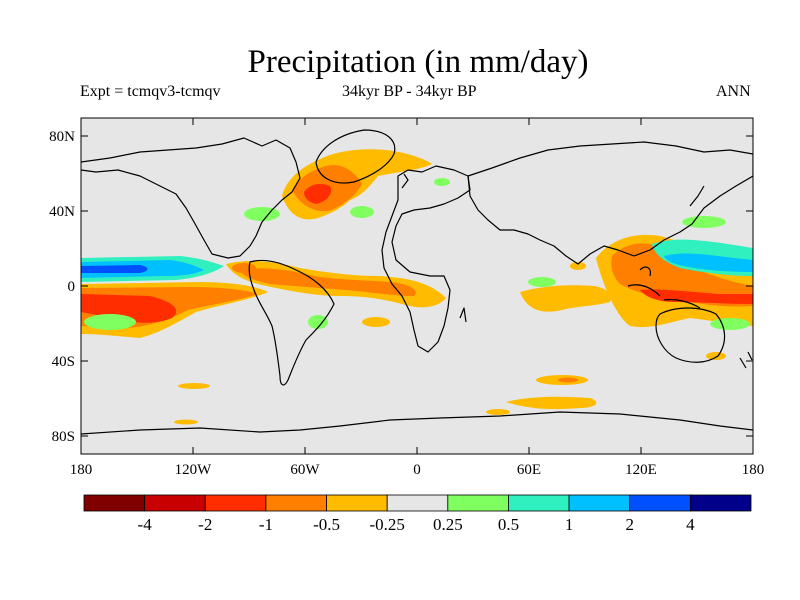  I want to click on colorbar-label: 1, so click(569, 524).